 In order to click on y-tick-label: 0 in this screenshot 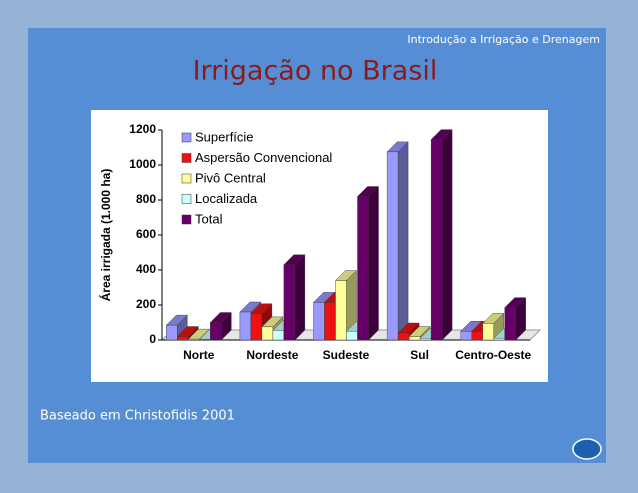, I will do `click(152, 339)`.